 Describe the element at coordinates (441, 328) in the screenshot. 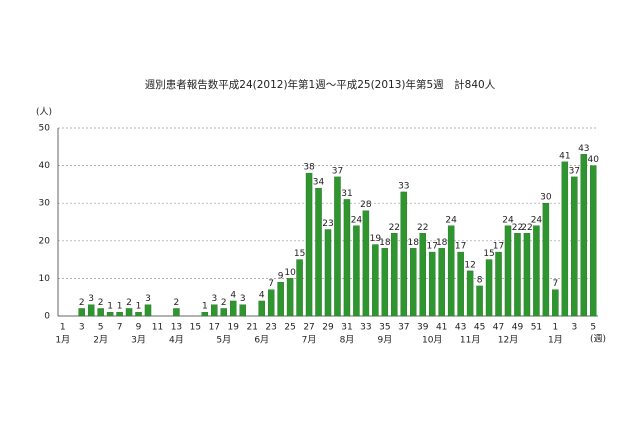

I see `x-tick-label: 41` at that location.